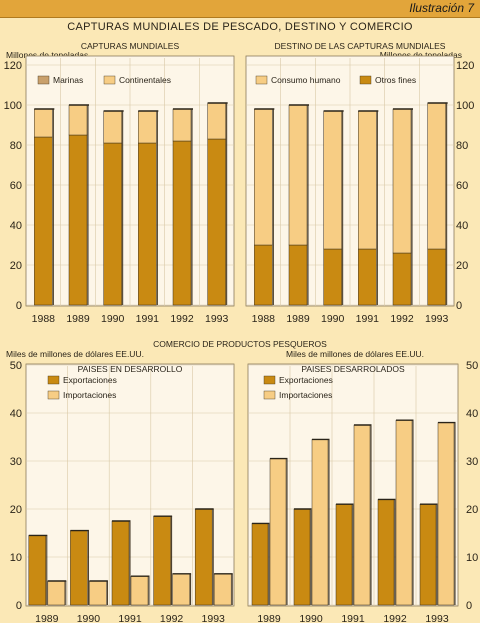 Image resolution: width=480 pixels, height=623 pixels. What do you see at coordinates (68, 80) in the screenshot?
I see `legend-label: Marinas` at bounding box center [68, 80].